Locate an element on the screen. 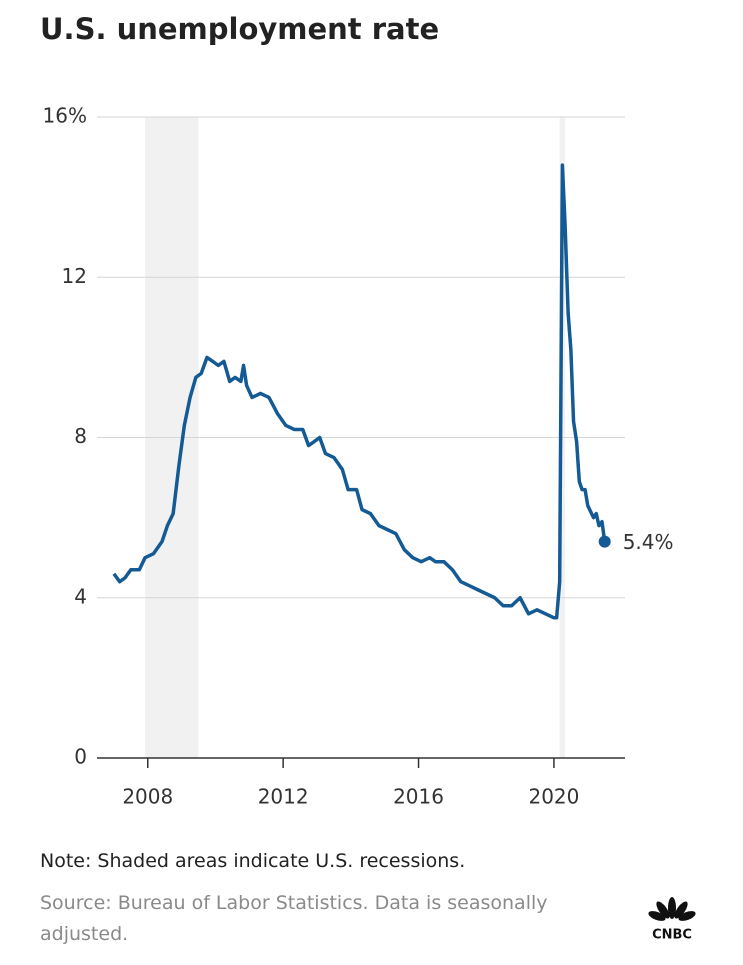 This screenshot has height=965, width=743. y-tick-label: 4 is located at coordinates (80, 596).